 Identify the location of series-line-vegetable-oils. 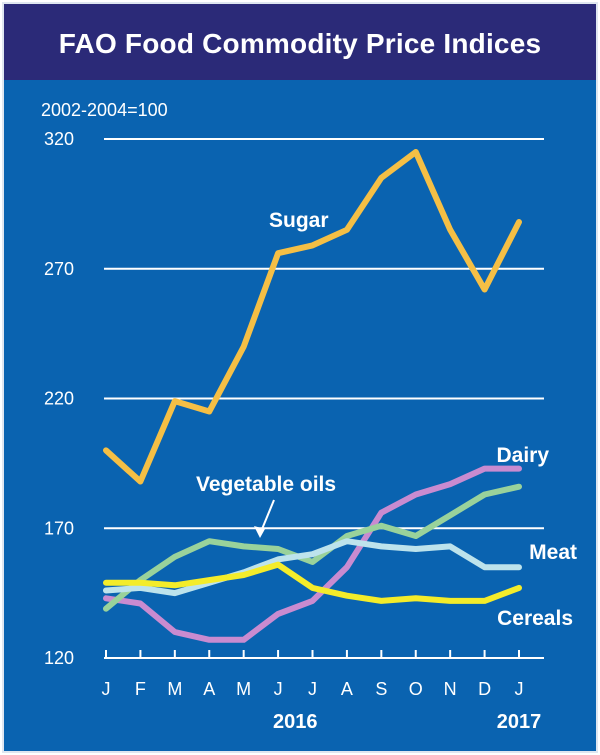
(312, 547).